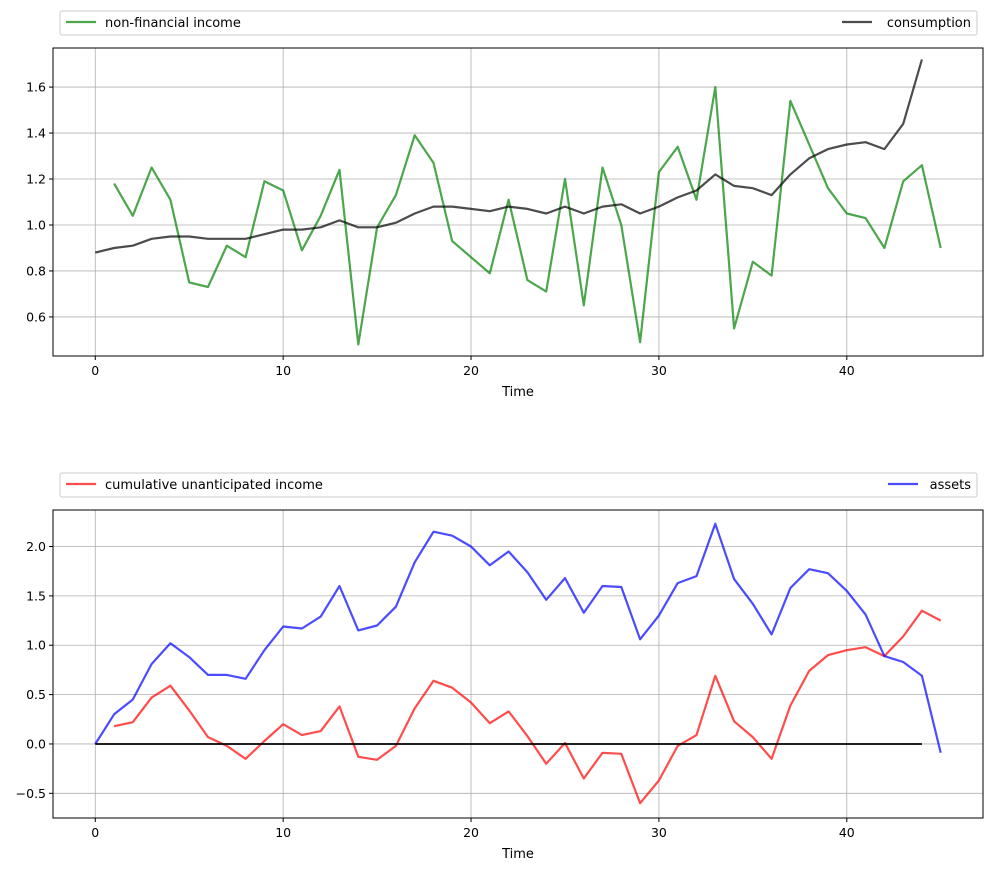 This screenshot has width=993, height=871. Describe the element at coordinates (173, 23) in the screenshot. I see `legend-label-non-financial-income: non-financial income` at that location.